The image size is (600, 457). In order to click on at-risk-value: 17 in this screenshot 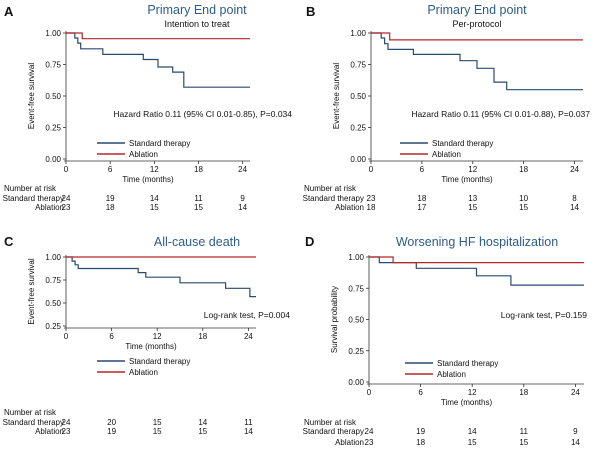, I will do `click(421, 207)`.